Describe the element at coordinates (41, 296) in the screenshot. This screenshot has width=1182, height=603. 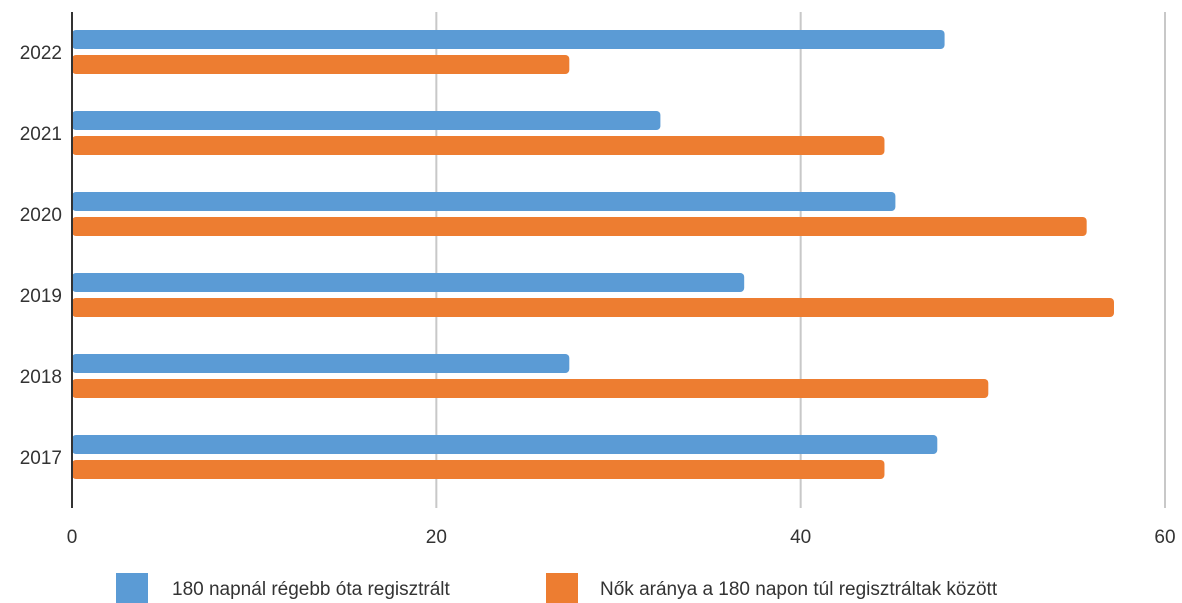
I see `y-tick-label: 2019` at that location.